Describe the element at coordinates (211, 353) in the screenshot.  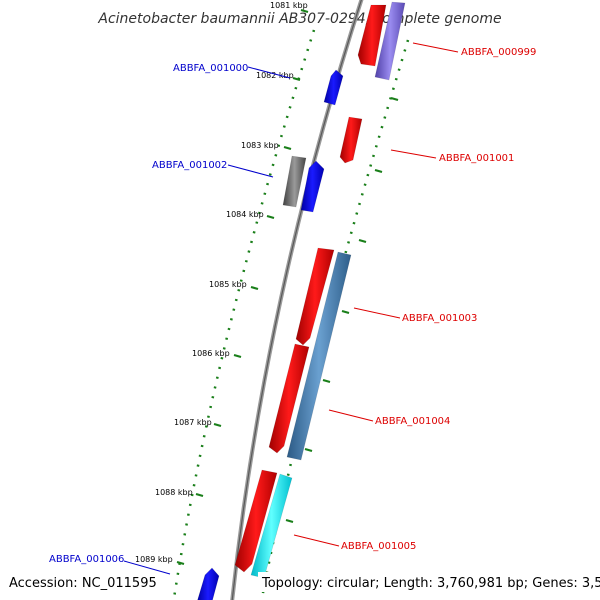
I see `tick-label-1086: 1086 kbp` at that location.